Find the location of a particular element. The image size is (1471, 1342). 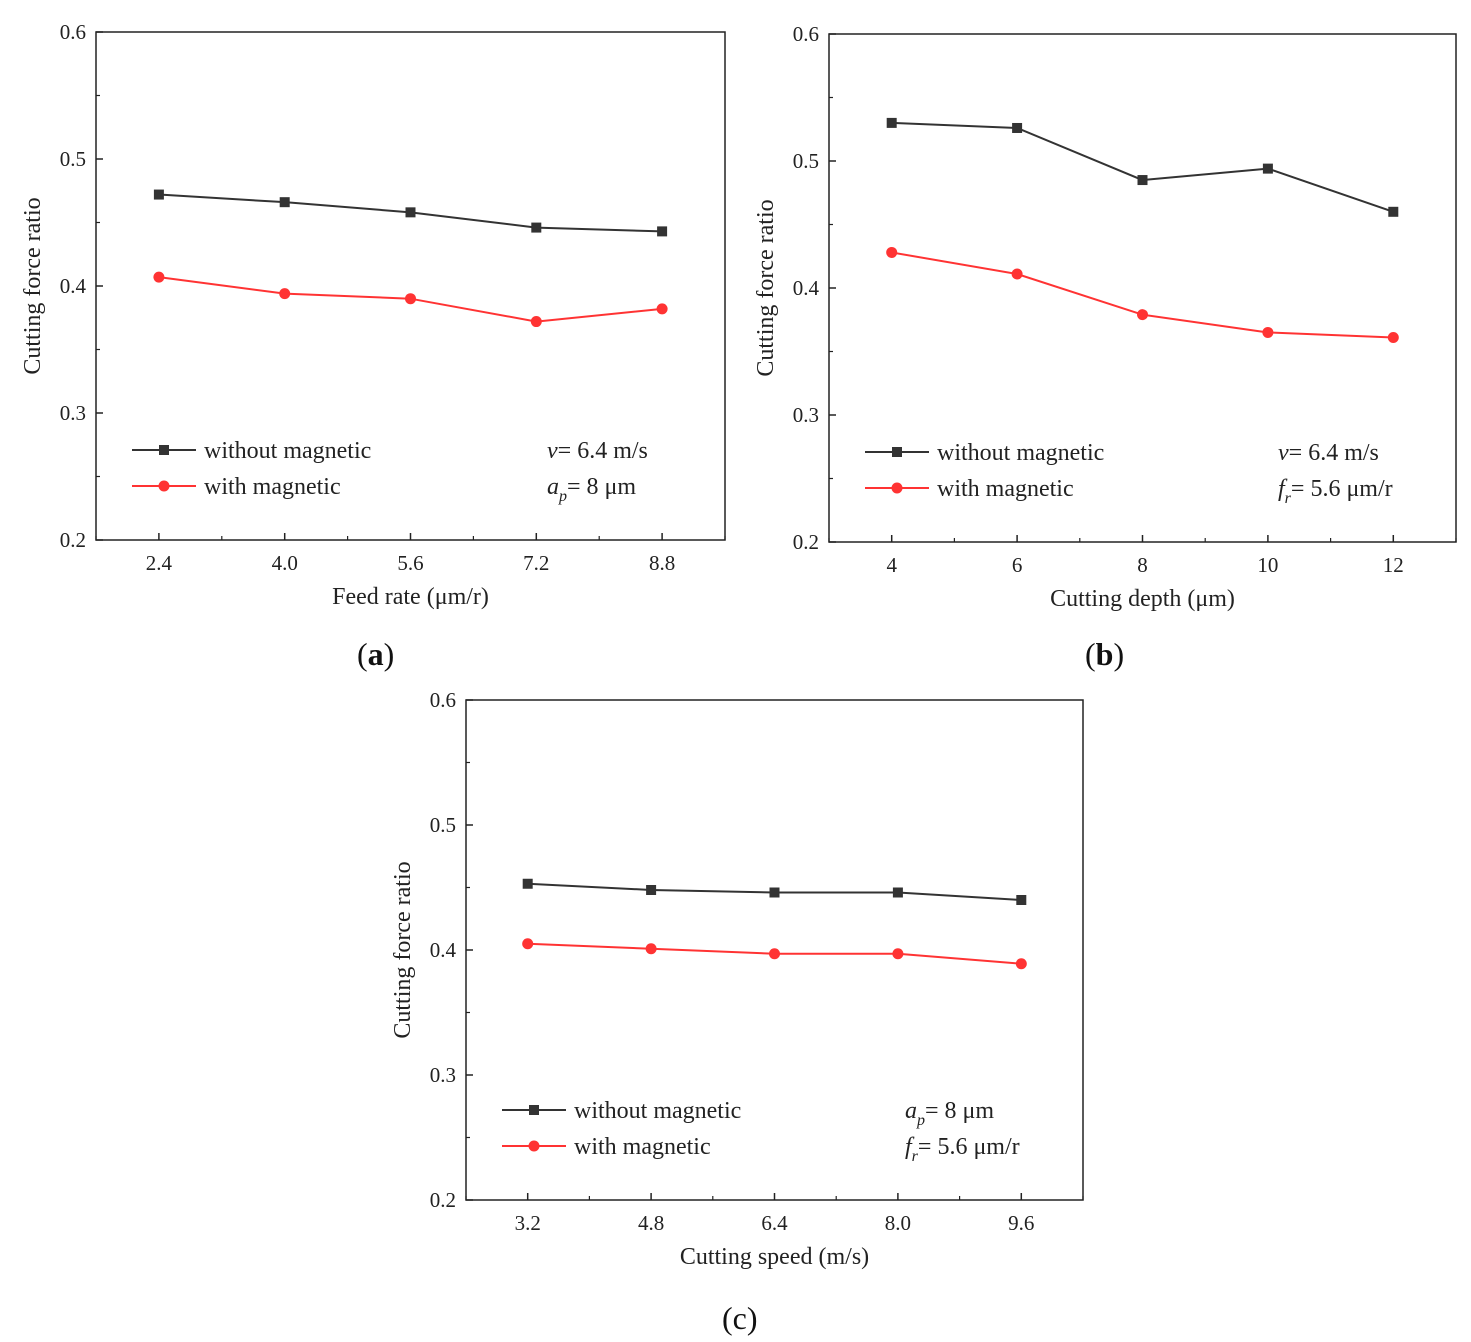

x-axis-title: Feed rate (μm/r) is located at coordinates (410, 597).